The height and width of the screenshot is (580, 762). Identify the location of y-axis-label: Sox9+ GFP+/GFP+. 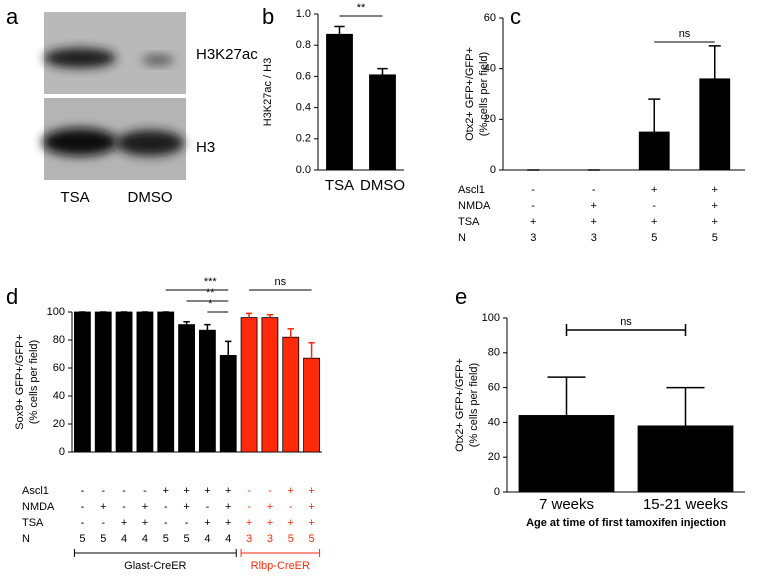
(20, 382).